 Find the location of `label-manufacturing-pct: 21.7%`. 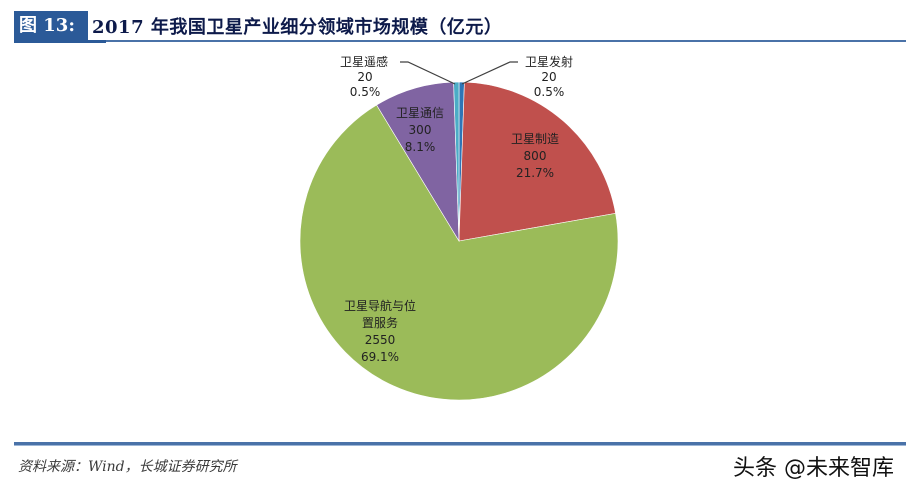

label-manufacturing-pct: 21.7% is located at coordinates (535, 173).